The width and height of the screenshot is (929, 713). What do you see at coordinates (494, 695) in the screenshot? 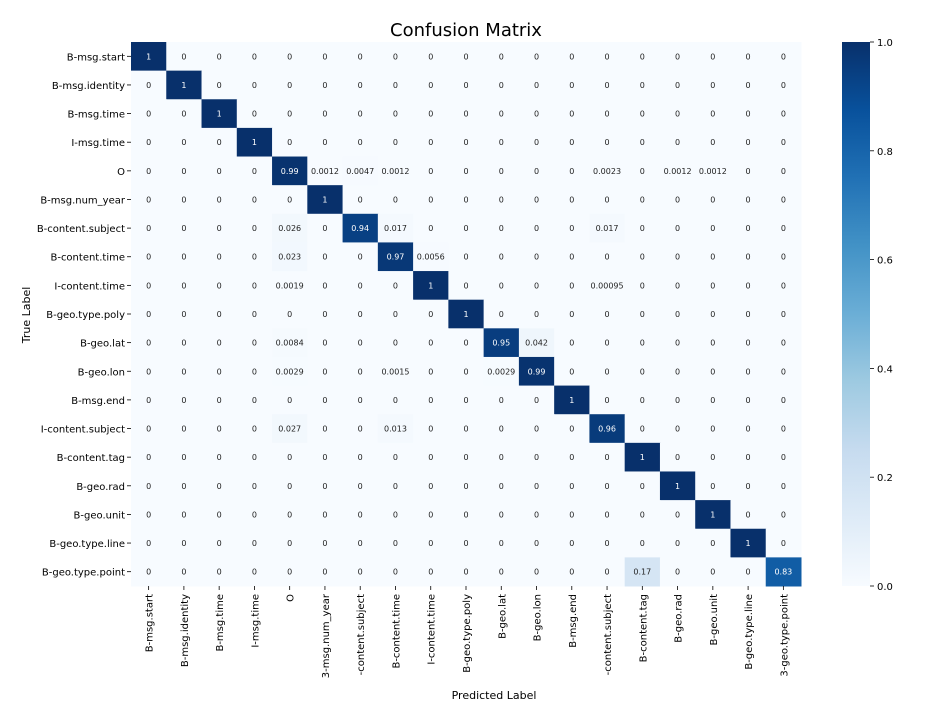
I see `x-axis-label: Predicted Label` at bounding box center [494, 695].